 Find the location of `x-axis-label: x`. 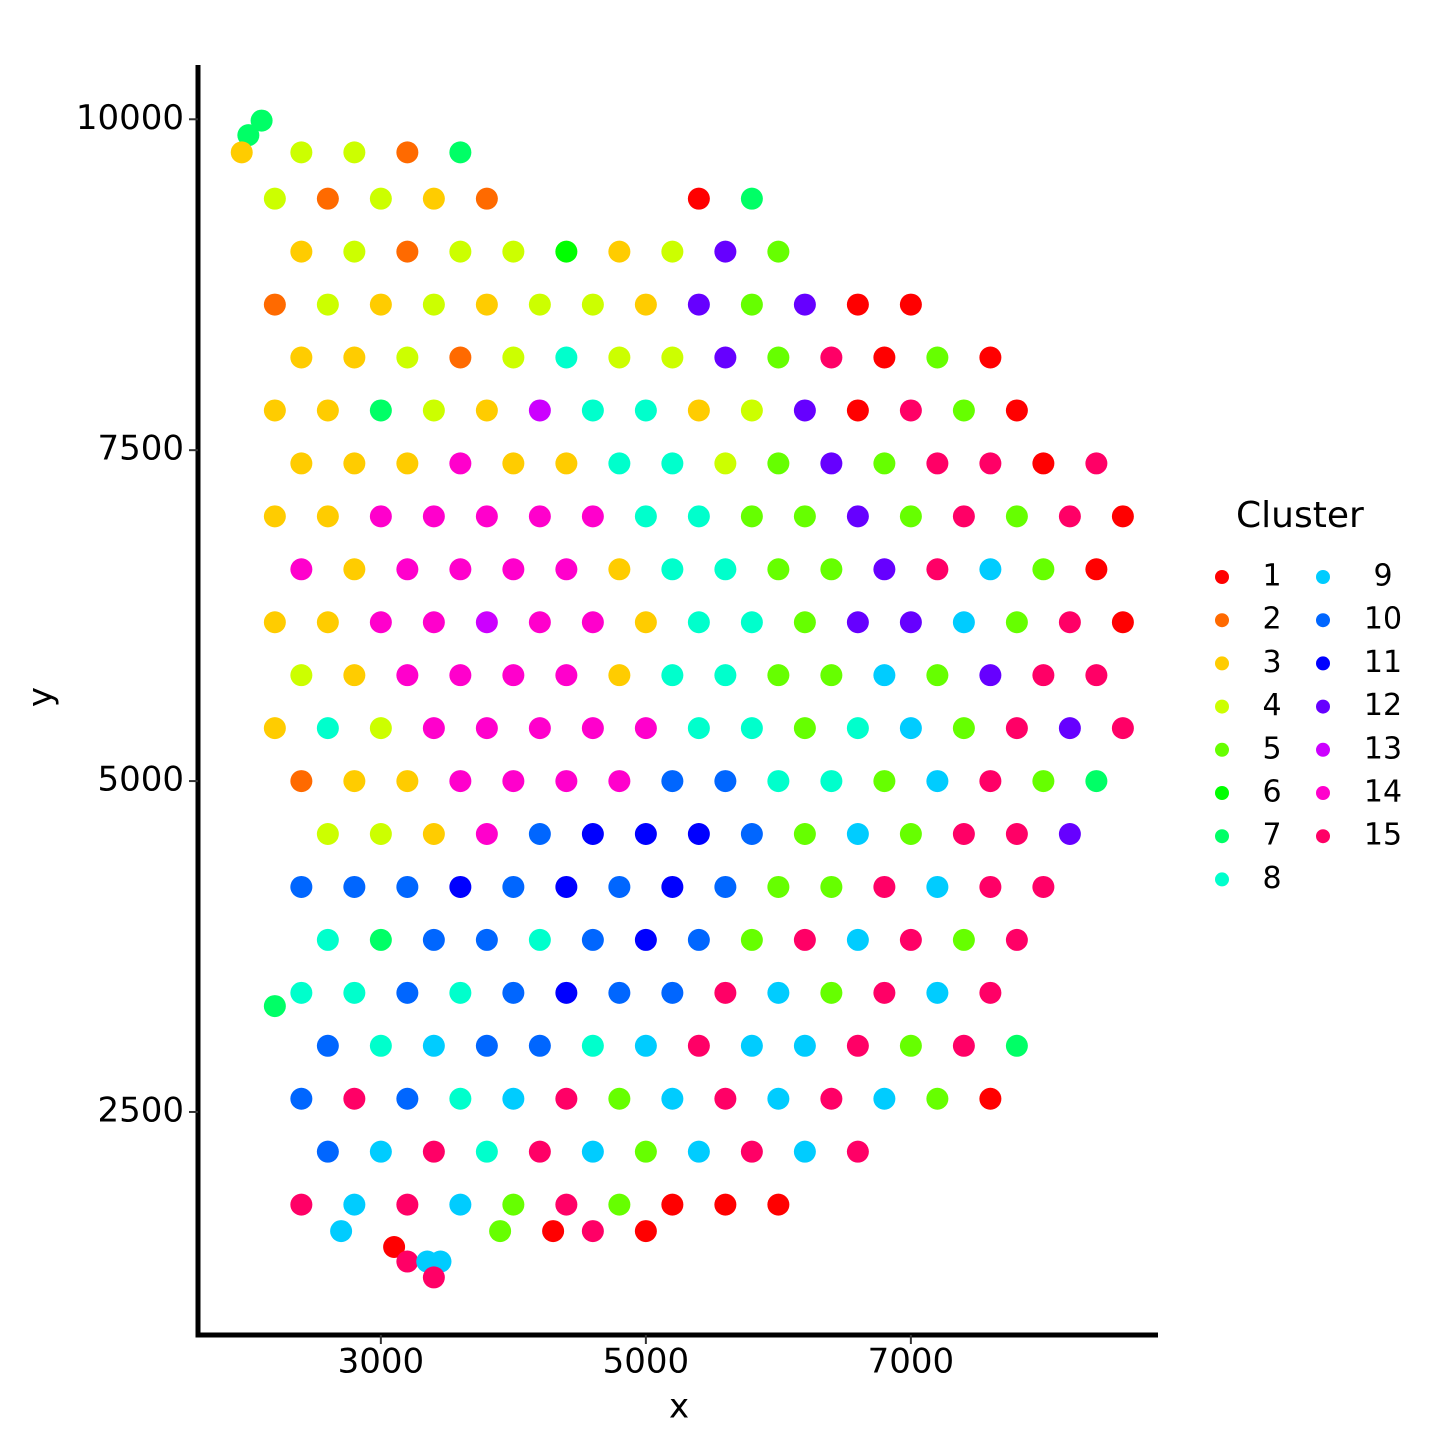

x-axis-label: x is located at coordinates (679, 1407).